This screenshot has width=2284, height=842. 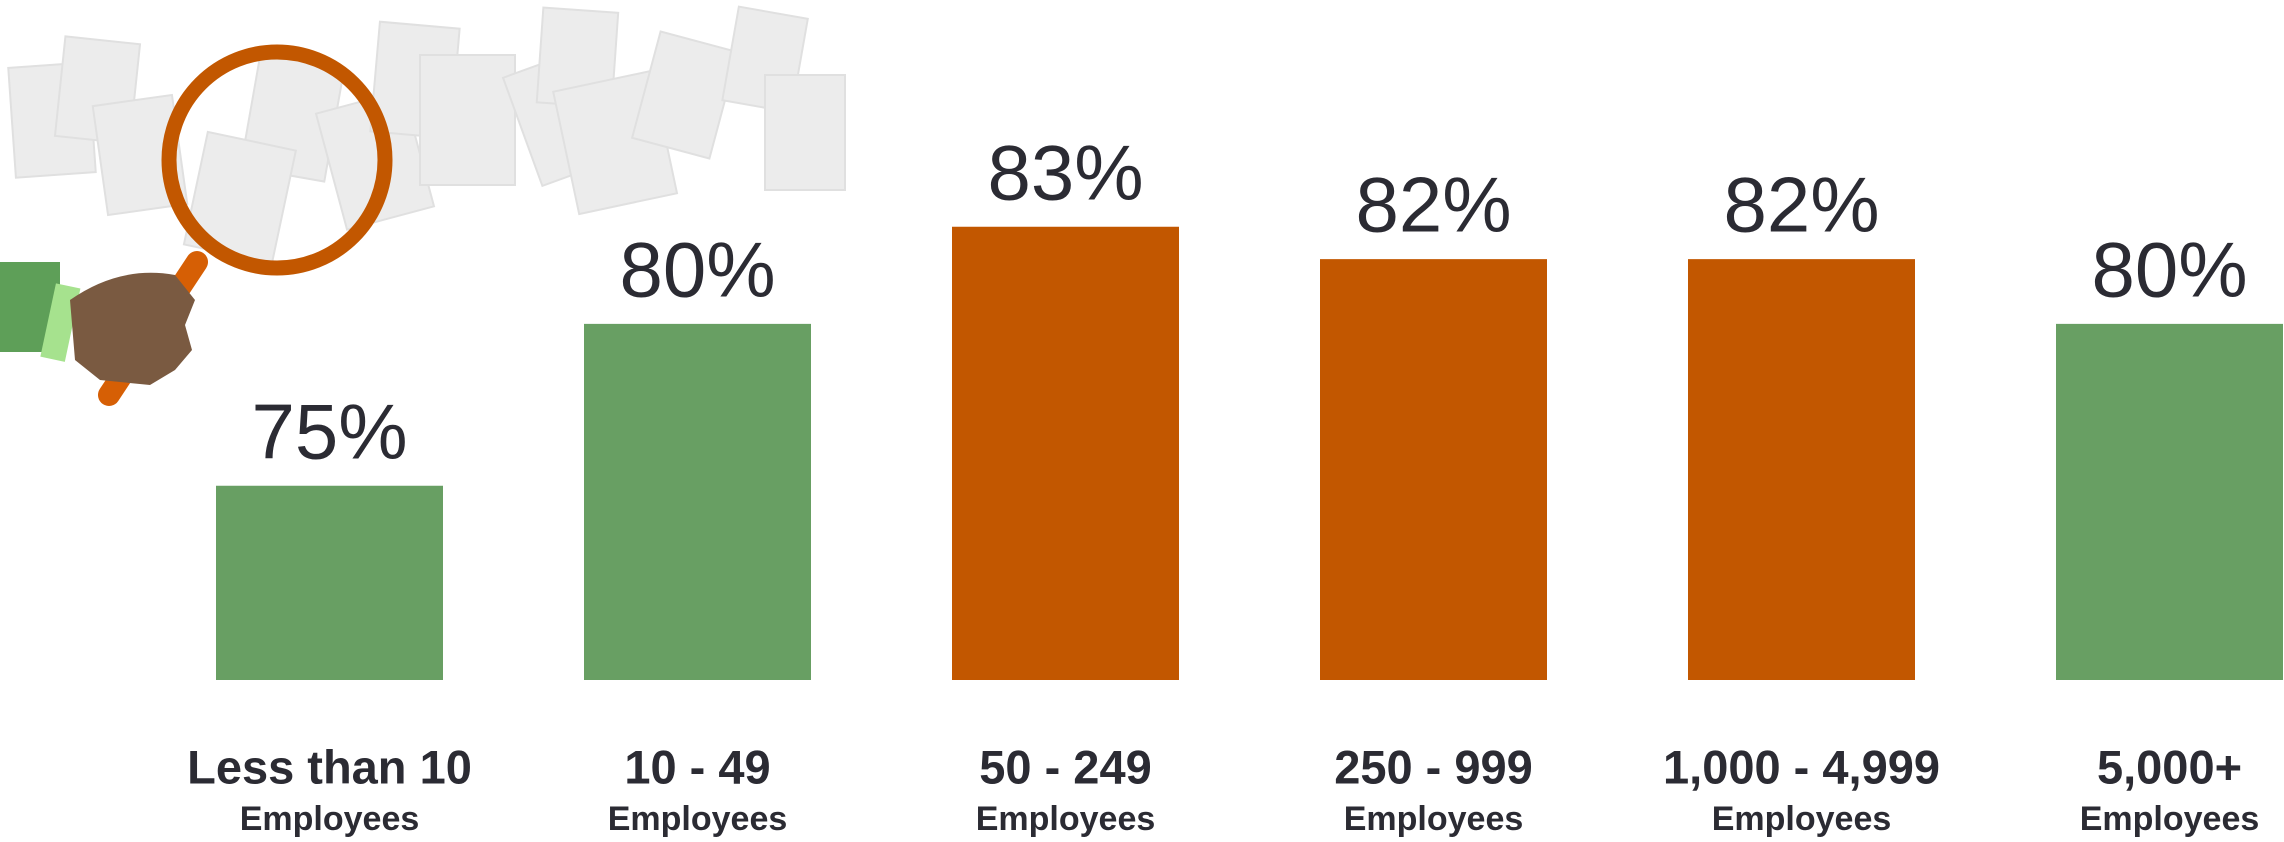 What do you see at coordinates (1065, 172) in the screenshot?
I see `value-label: 83%` at bounding box center [1065, 172].